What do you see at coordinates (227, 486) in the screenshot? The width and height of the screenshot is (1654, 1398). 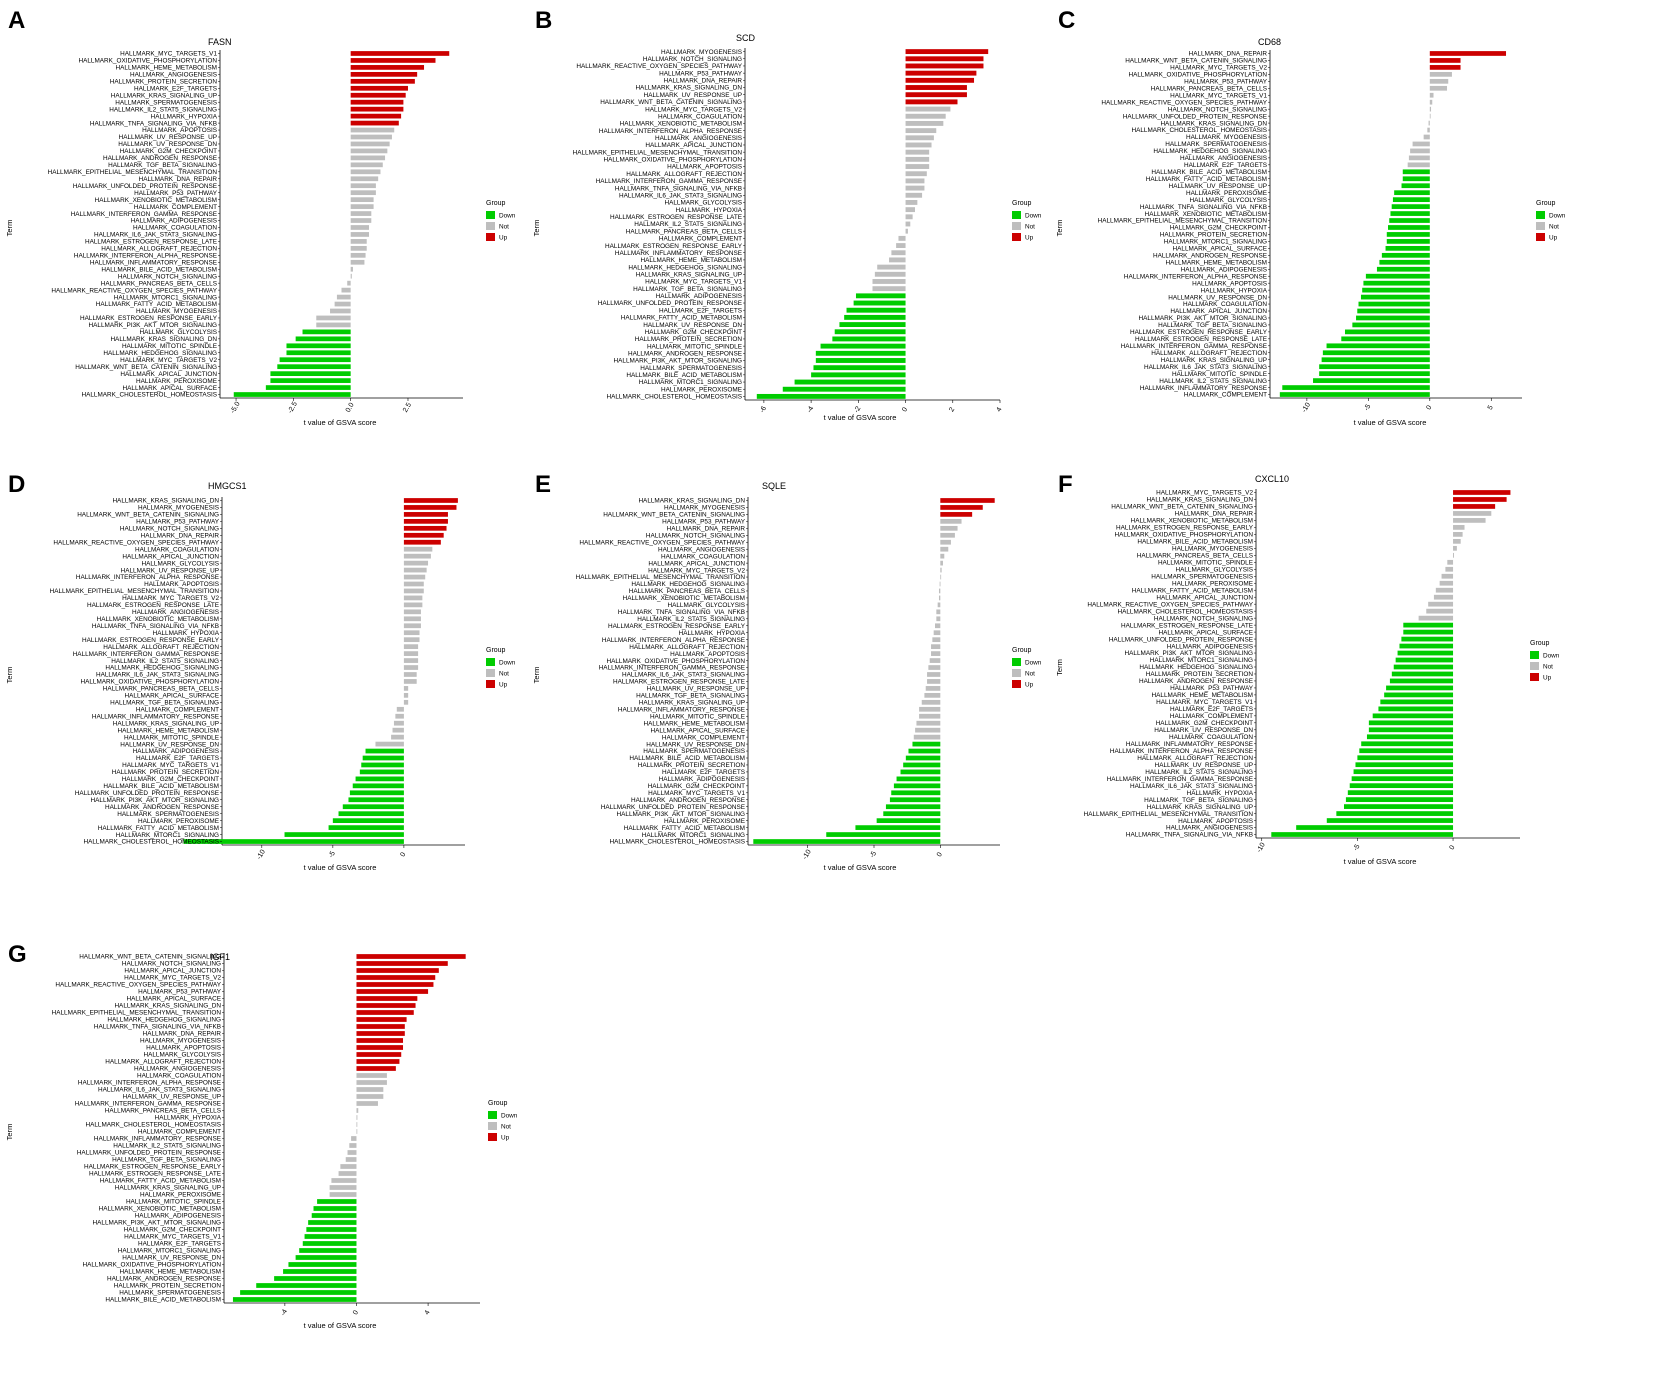 I see `chart-title: HMGCS1` at bounding box center [227, 486].